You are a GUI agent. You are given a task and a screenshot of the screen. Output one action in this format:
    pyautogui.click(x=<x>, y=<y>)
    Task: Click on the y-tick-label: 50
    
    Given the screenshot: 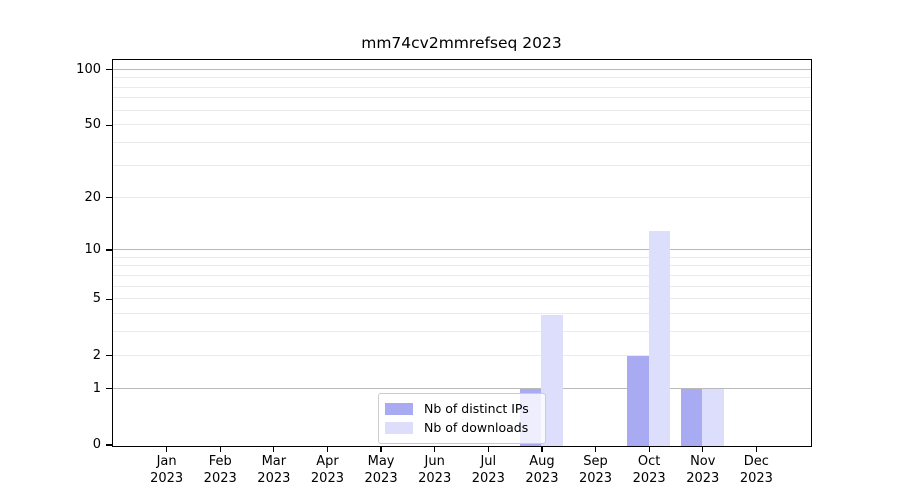 What is the action you would take?
    pyautogui.click(x=92, y=125)
    